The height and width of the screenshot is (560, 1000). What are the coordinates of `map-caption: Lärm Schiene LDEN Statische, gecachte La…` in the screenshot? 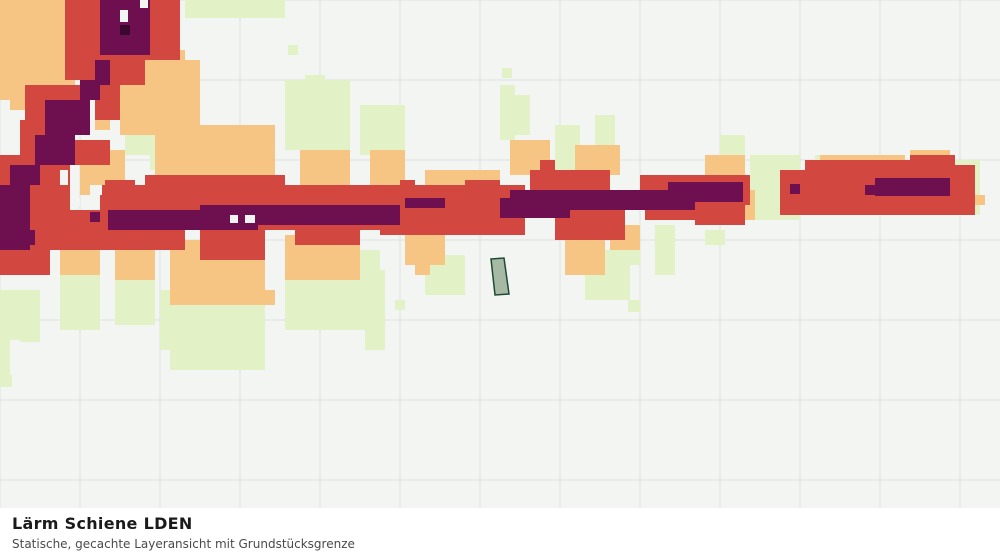 It's located at (500, 534).